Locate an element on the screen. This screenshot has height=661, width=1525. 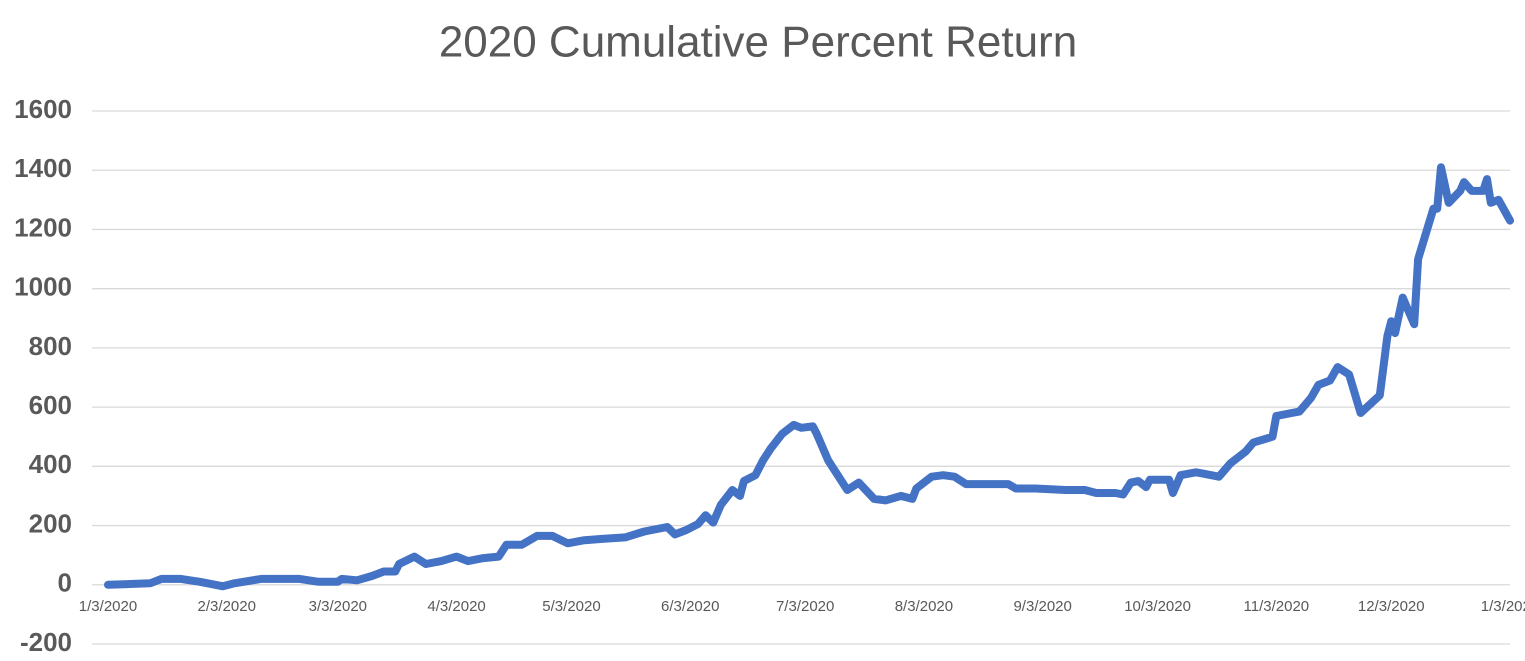
y-tick-label: 1200 is located at coordinates (43, 227).